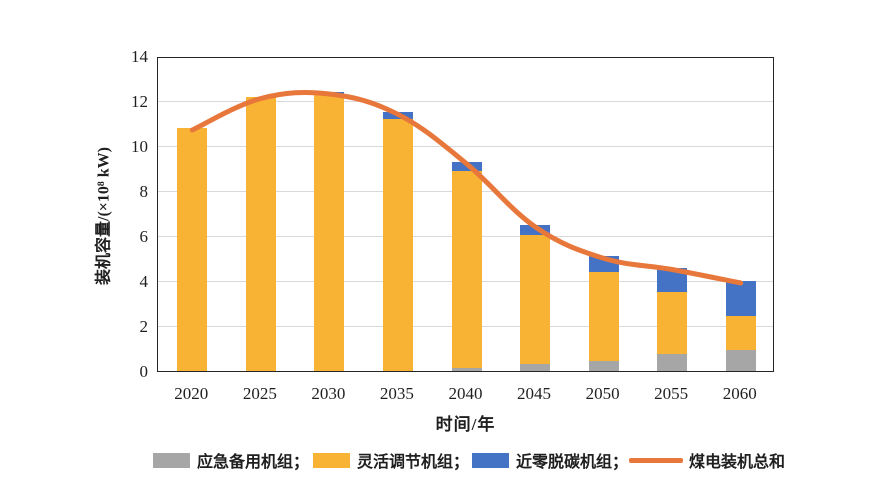  I want to click on y-tick-12: 12, so click(139, 101).